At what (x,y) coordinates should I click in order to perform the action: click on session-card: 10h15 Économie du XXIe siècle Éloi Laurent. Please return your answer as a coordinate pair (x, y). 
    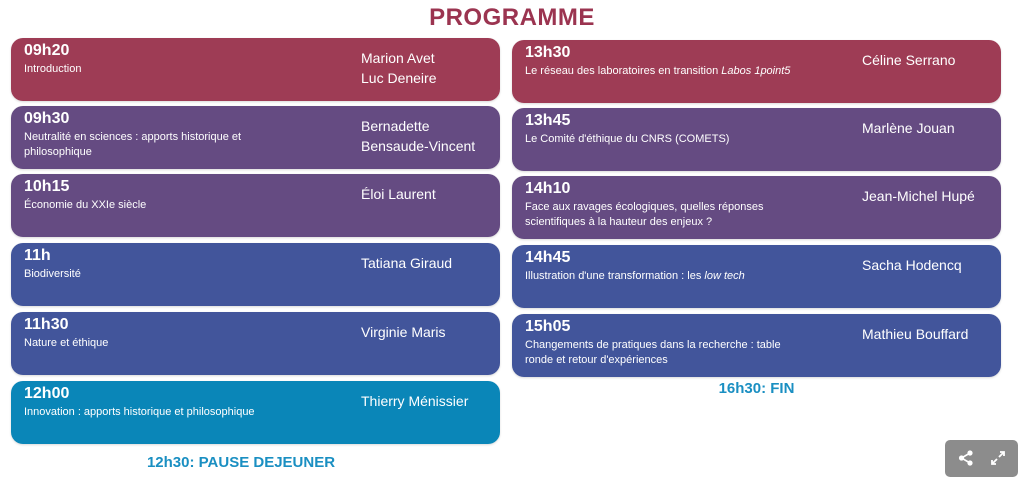
    Looking at the image, I should click on (255, 205).